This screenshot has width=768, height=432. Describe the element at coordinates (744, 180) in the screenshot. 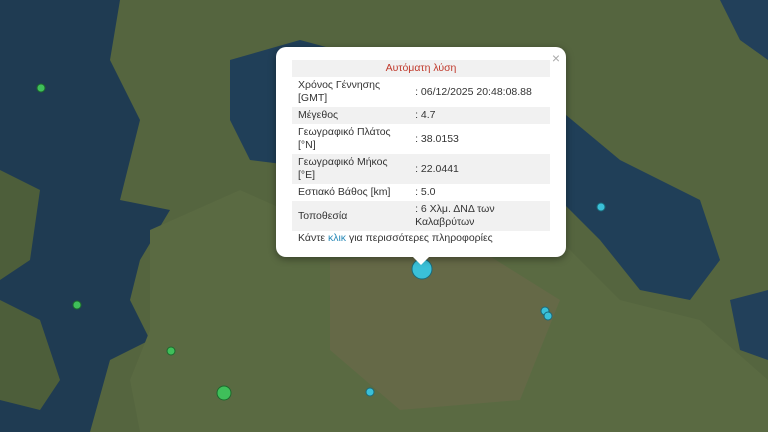

I see `sea-east` at that location.